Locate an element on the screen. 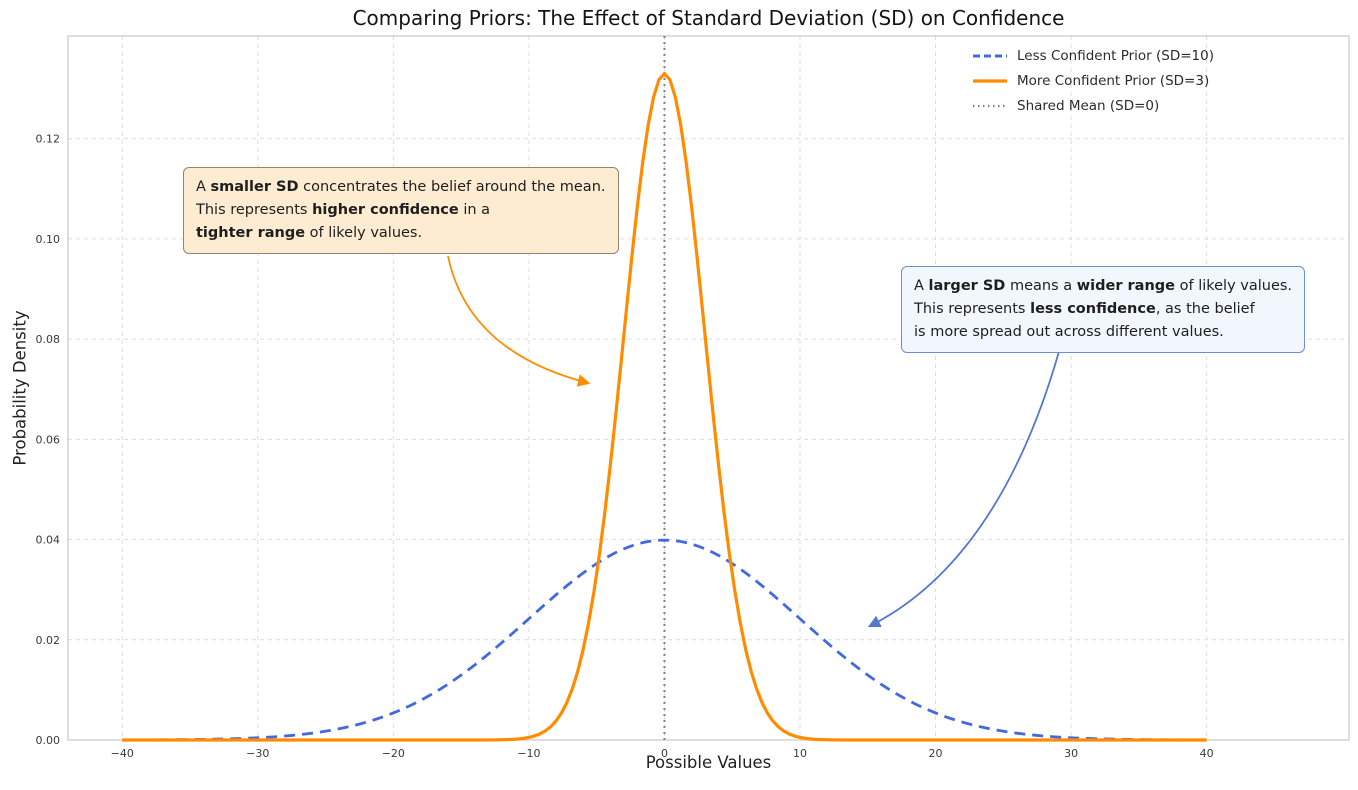  legend-sample-dashed-line is located at coordinates (990, 56).